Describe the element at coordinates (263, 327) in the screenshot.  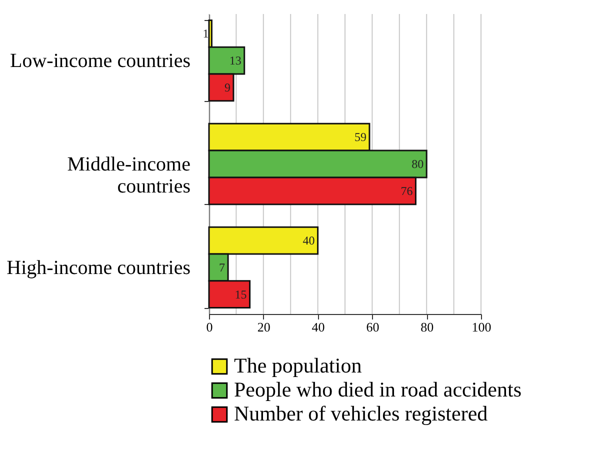
I see `x-tick-label: 20` at that location.